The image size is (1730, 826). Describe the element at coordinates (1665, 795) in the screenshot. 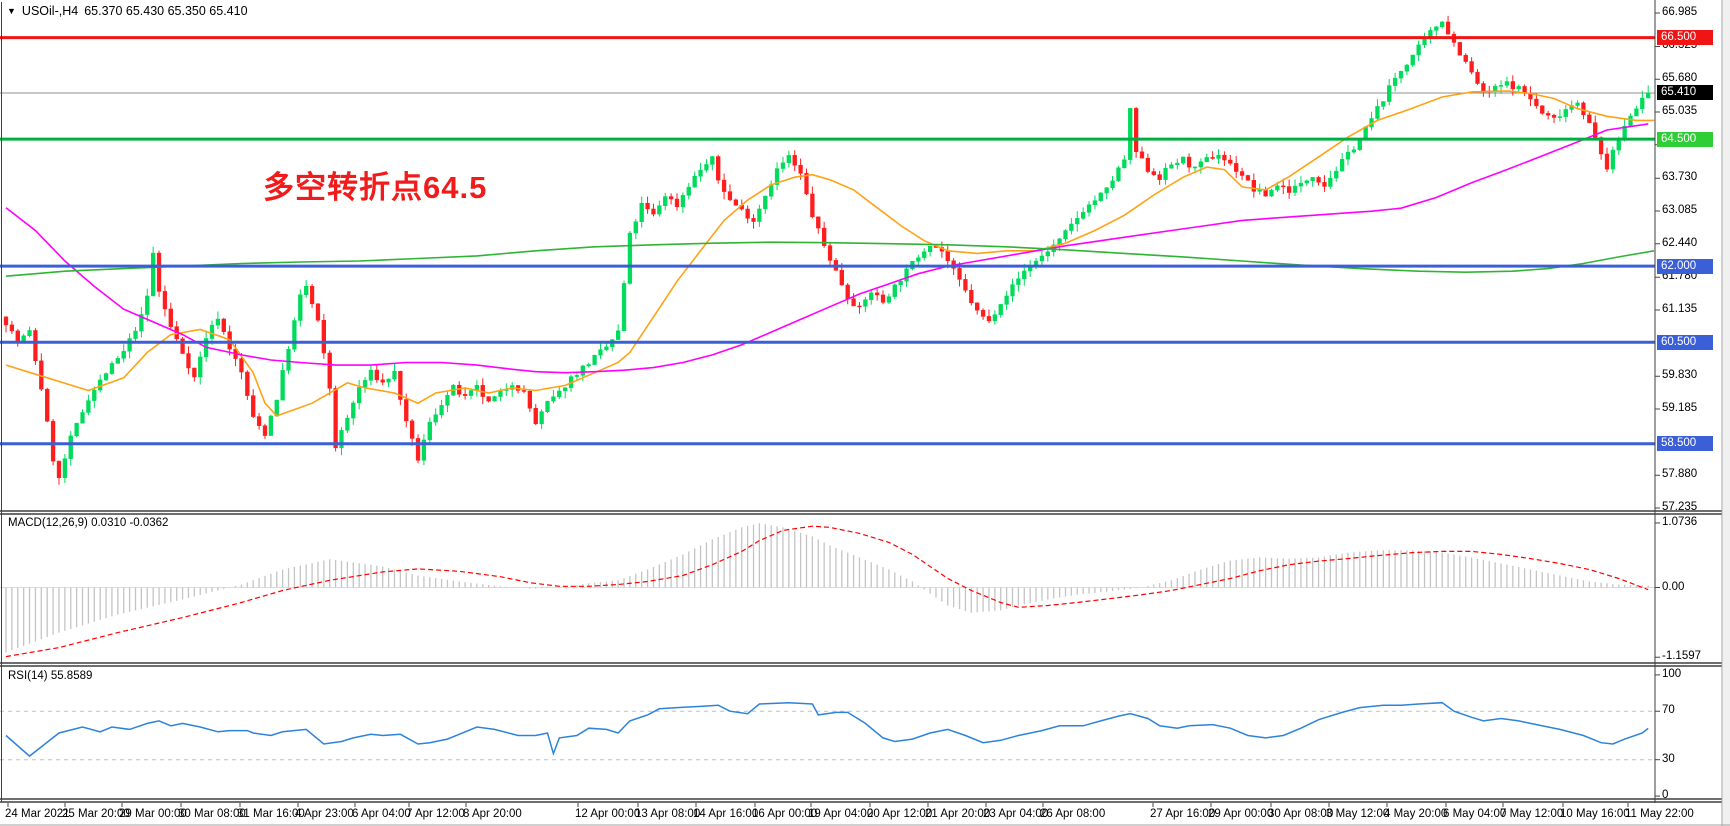

I see `rsi-tick-label: 0` at that location.